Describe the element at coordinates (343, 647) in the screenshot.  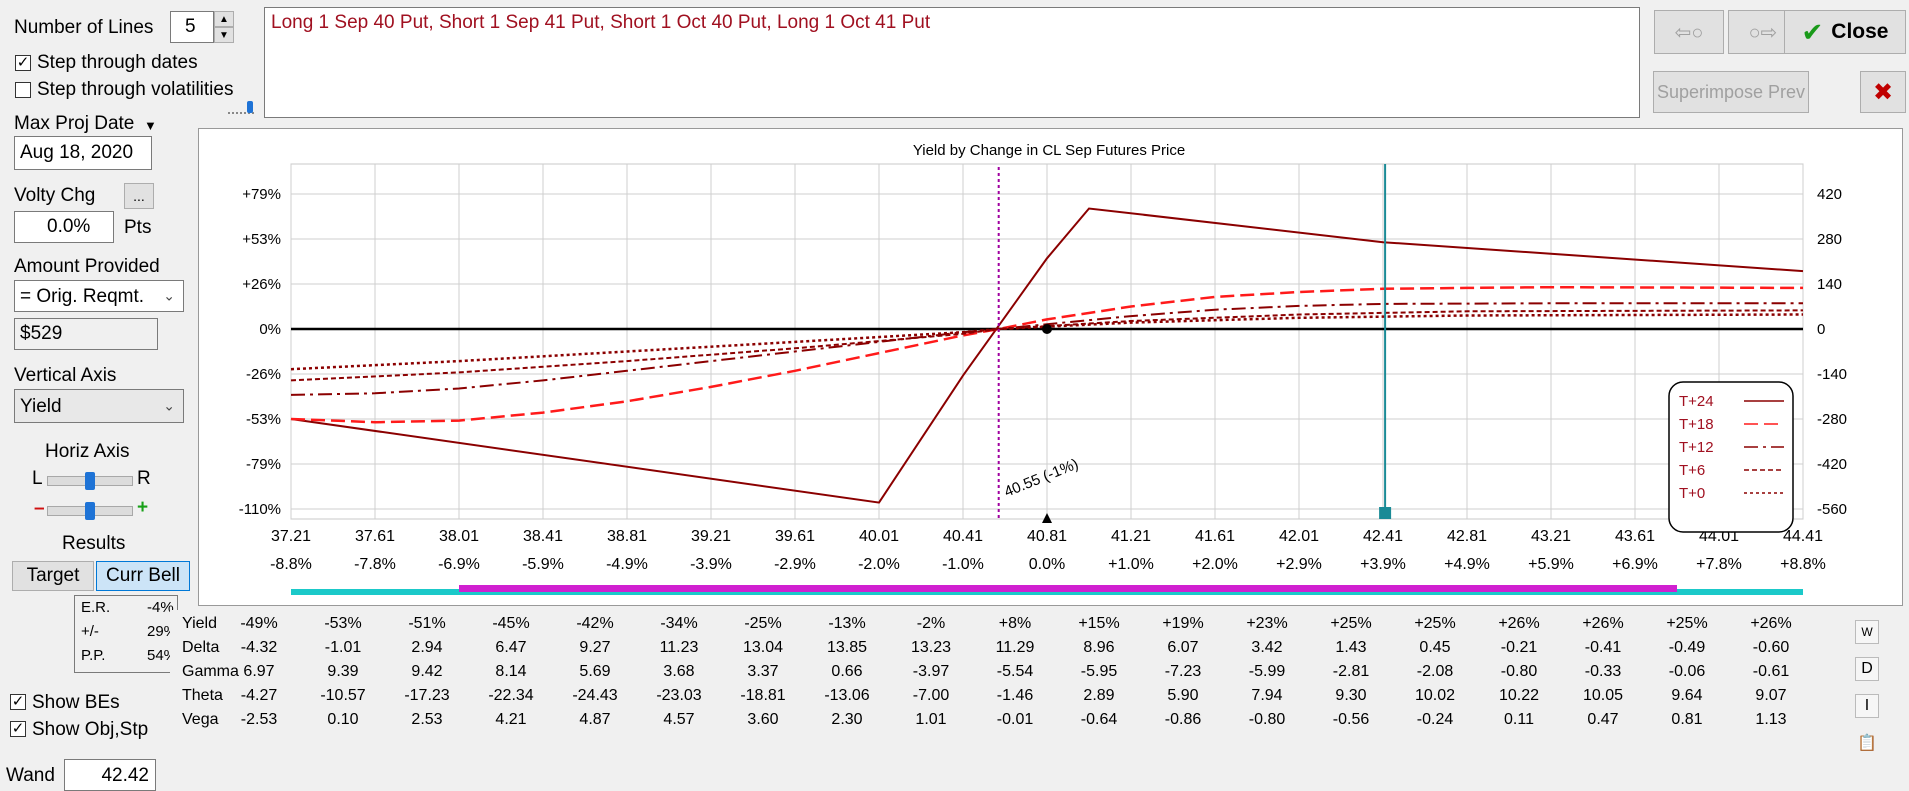
I see `greeks-cell: -1.01` at that location.